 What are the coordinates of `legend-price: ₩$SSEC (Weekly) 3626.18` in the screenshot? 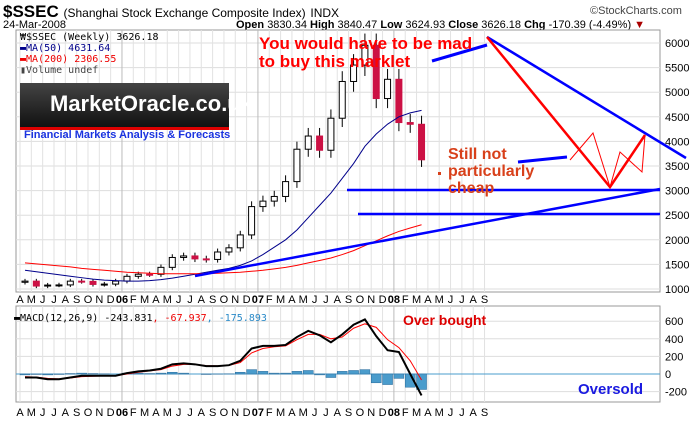 It's located at (89, 37).